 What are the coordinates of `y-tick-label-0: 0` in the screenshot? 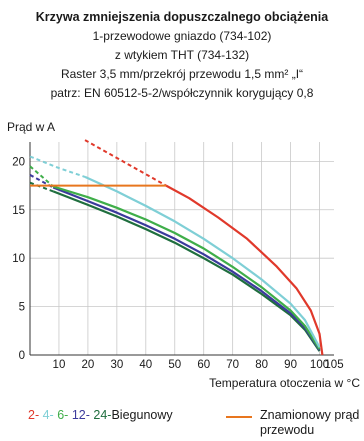 It's located at (22, 356).